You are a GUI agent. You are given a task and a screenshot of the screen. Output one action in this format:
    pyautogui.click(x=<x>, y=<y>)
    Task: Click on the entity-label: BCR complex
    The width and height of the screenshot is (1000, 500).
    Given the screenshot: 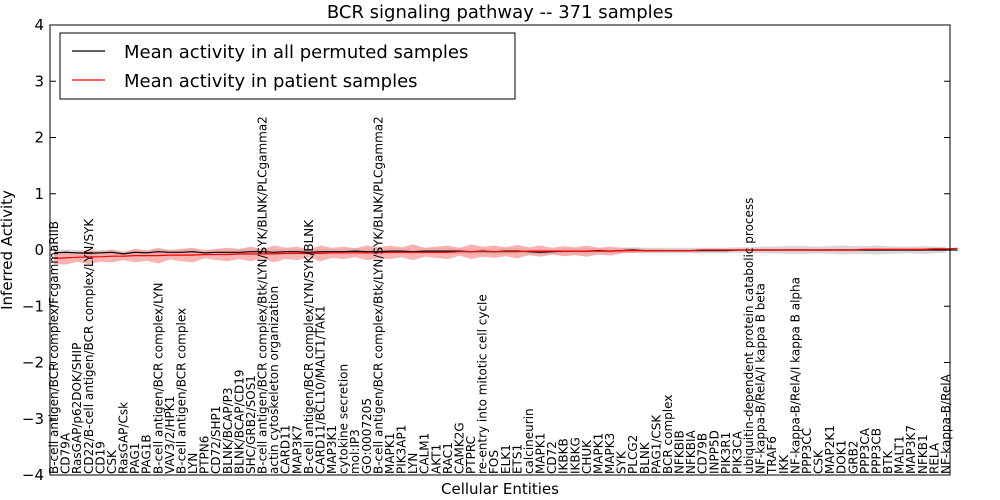 What is the action you would take?
    pyautogui.click(x=668, y=434)
    